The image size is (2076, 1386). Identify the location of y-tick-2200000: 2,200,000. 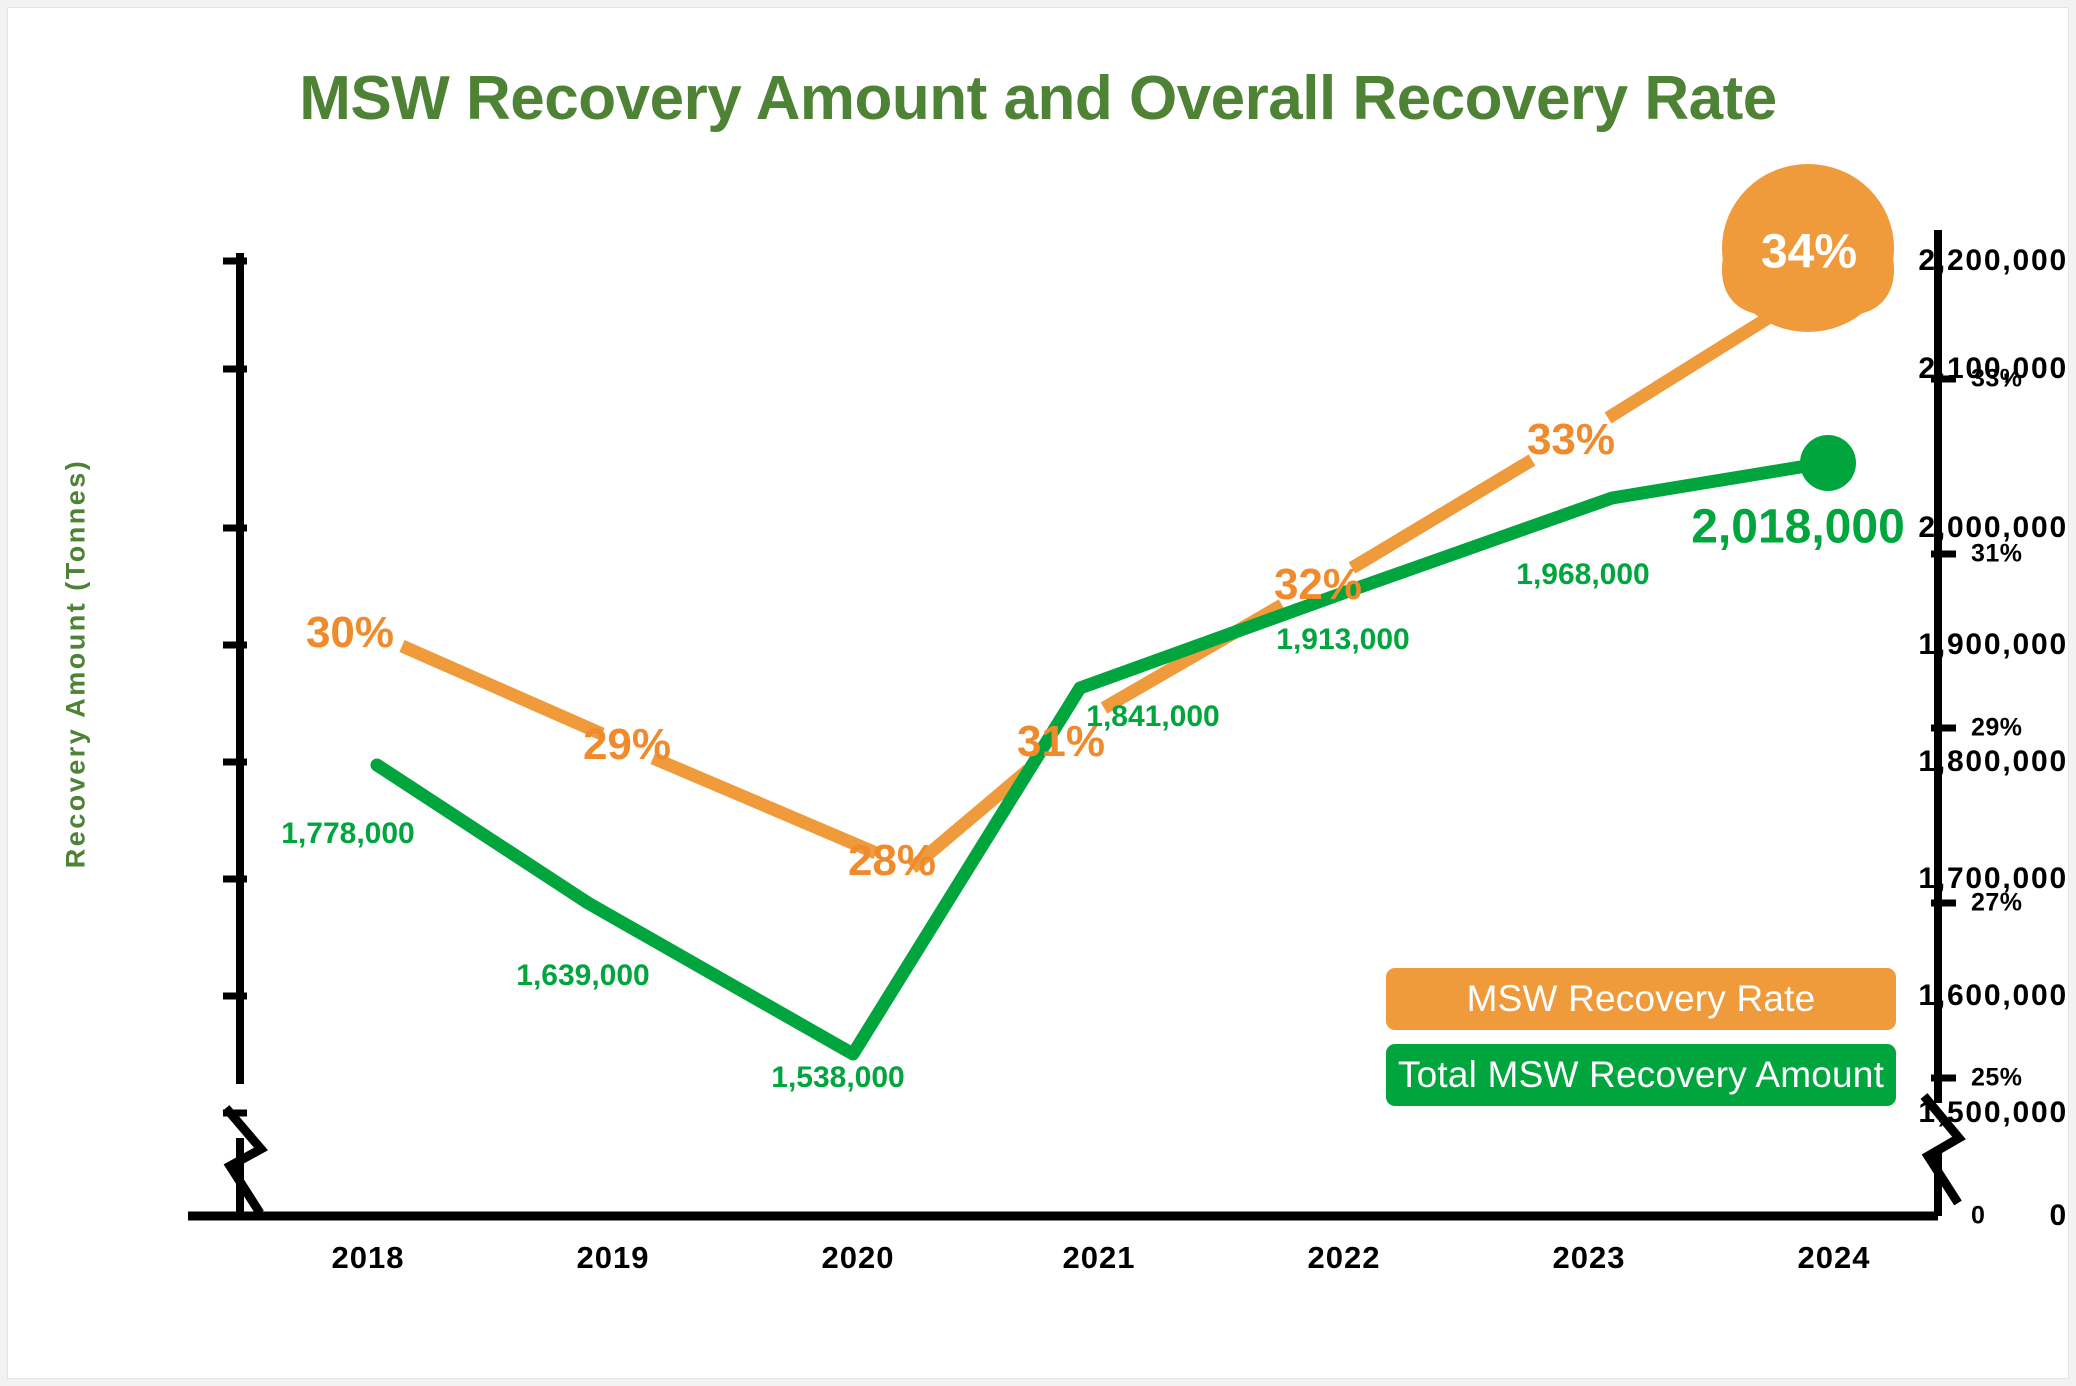
(1993, 260).